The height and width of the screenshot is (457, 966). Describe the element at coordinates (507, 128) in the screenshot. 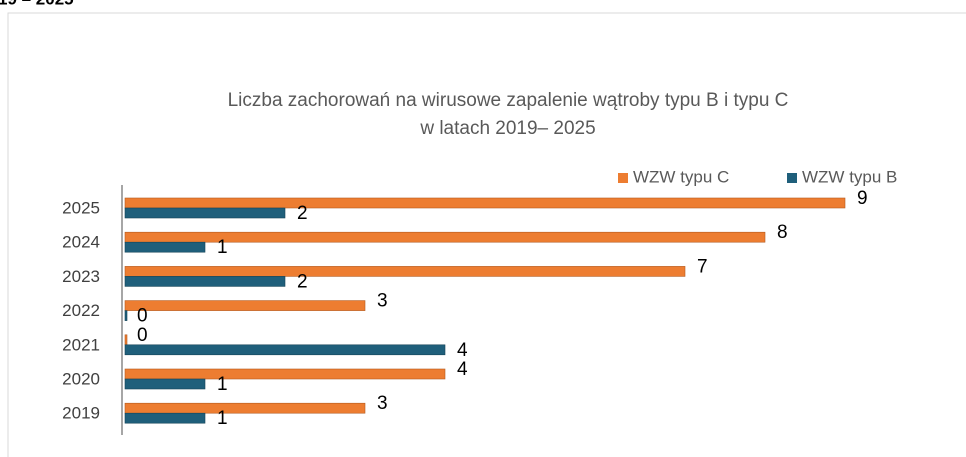

I see `chart-subtitle: w latach 2019– 2025` at that location.